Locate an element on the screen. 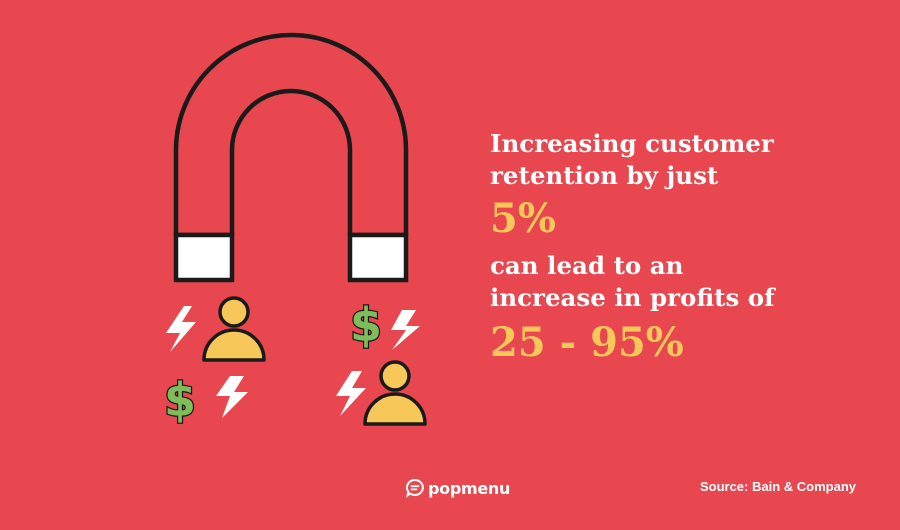  headline-line-4: increase in profits of is located at coordinates (632, 297).